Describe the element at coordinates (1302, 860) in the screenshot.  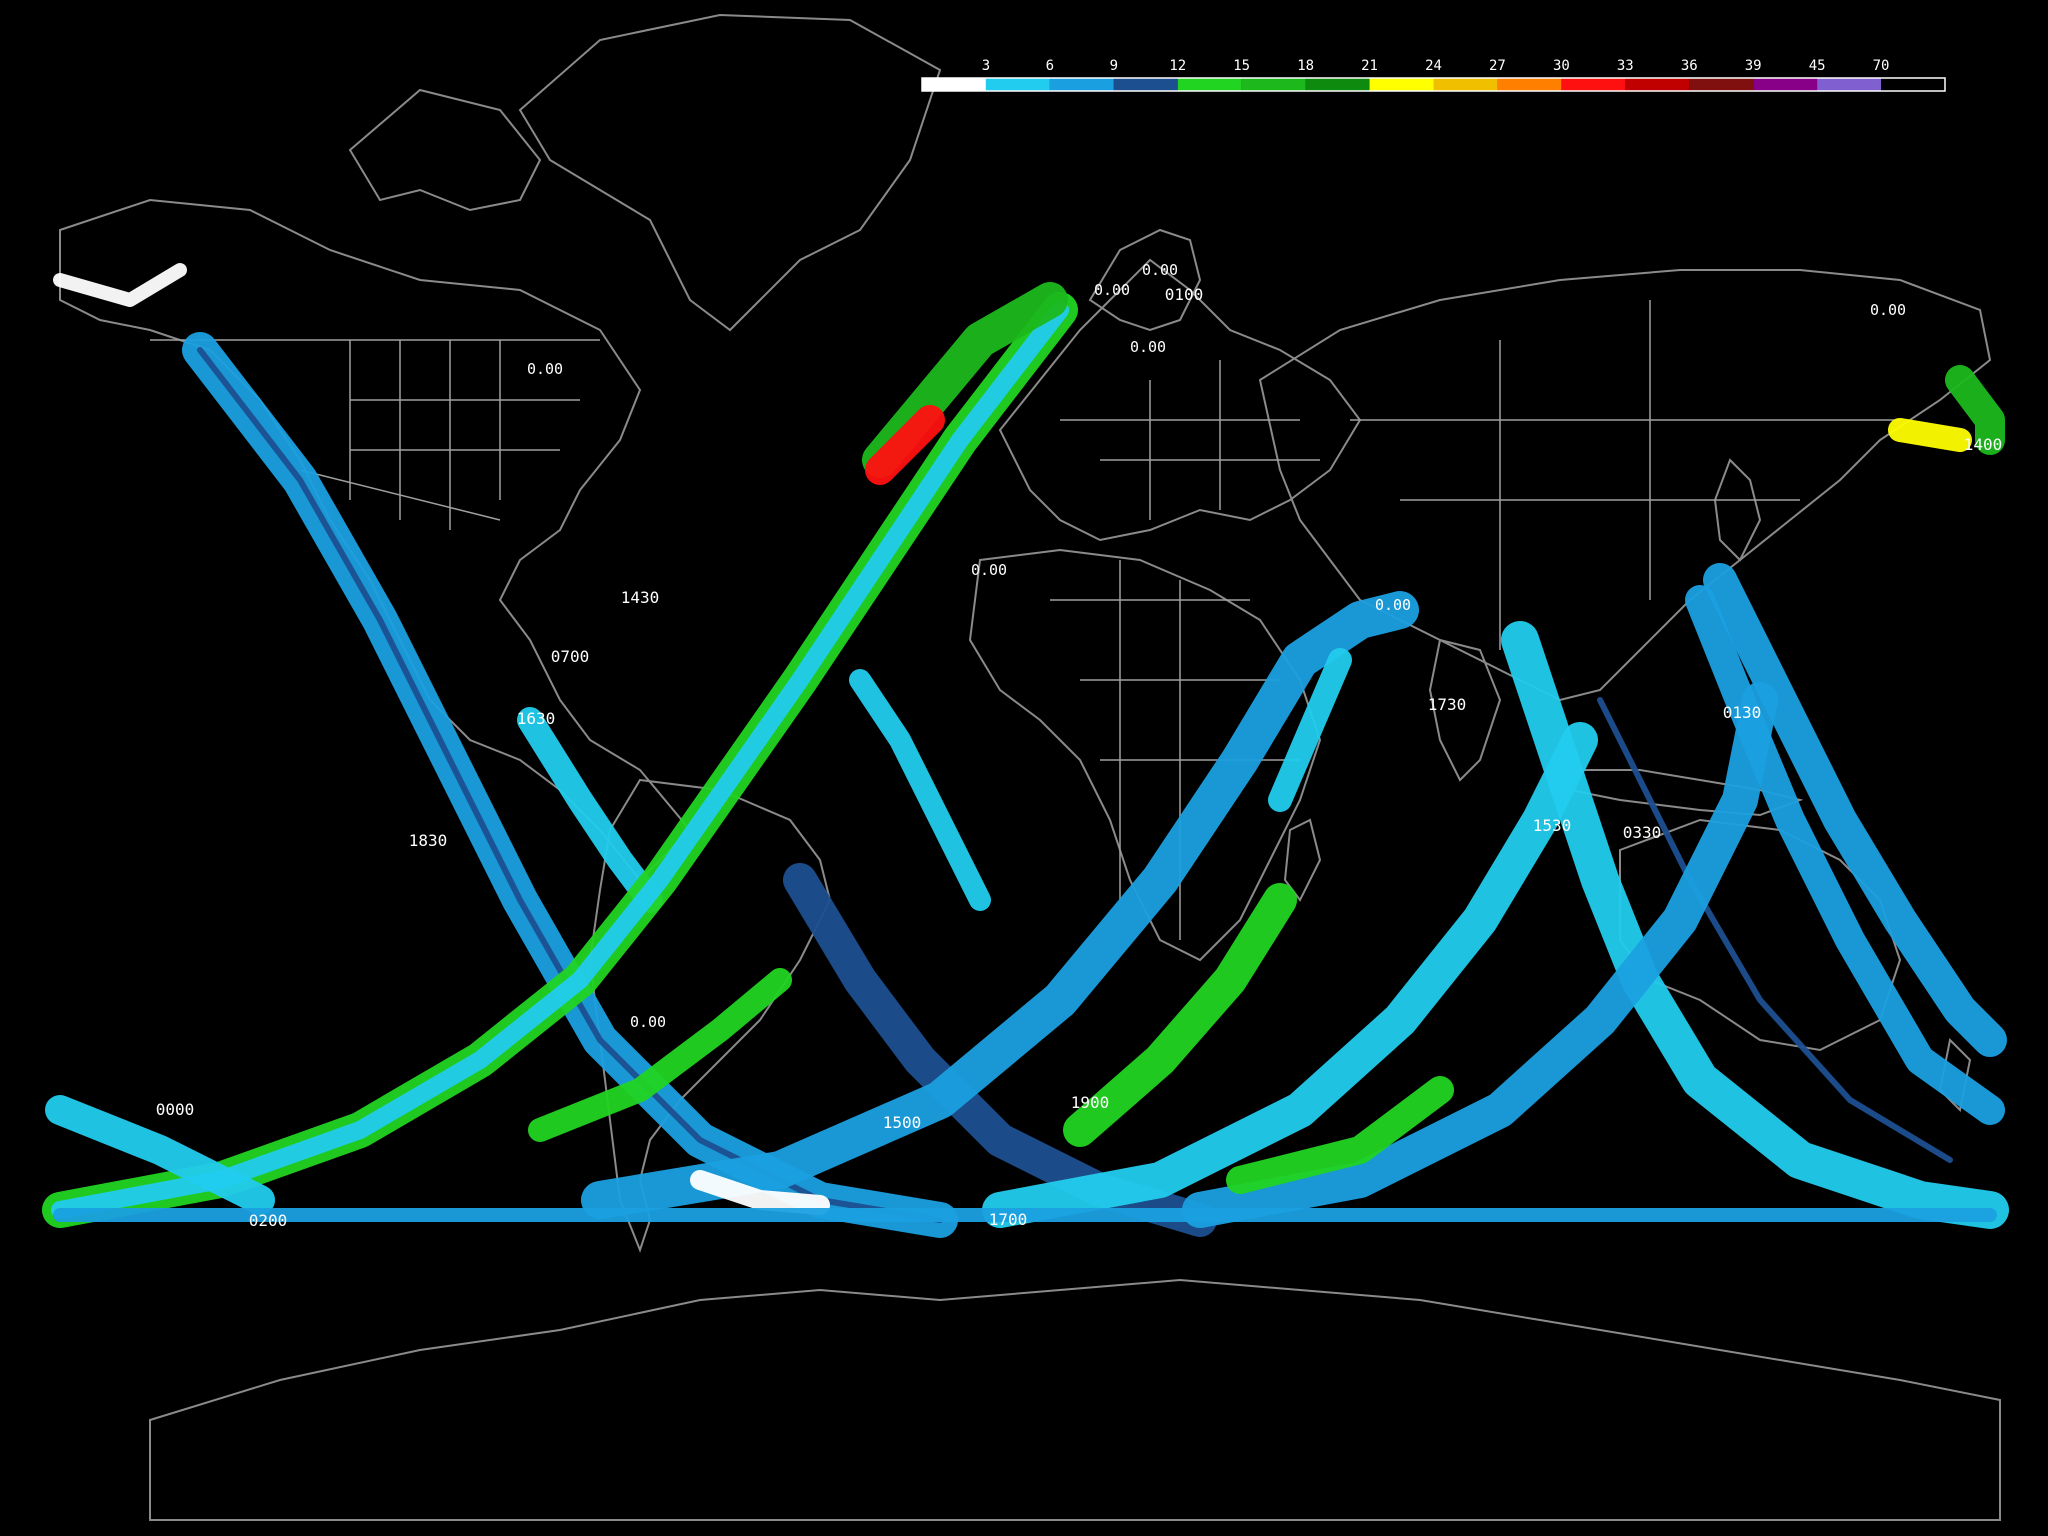
I see `coastline-madagascar` at that location.